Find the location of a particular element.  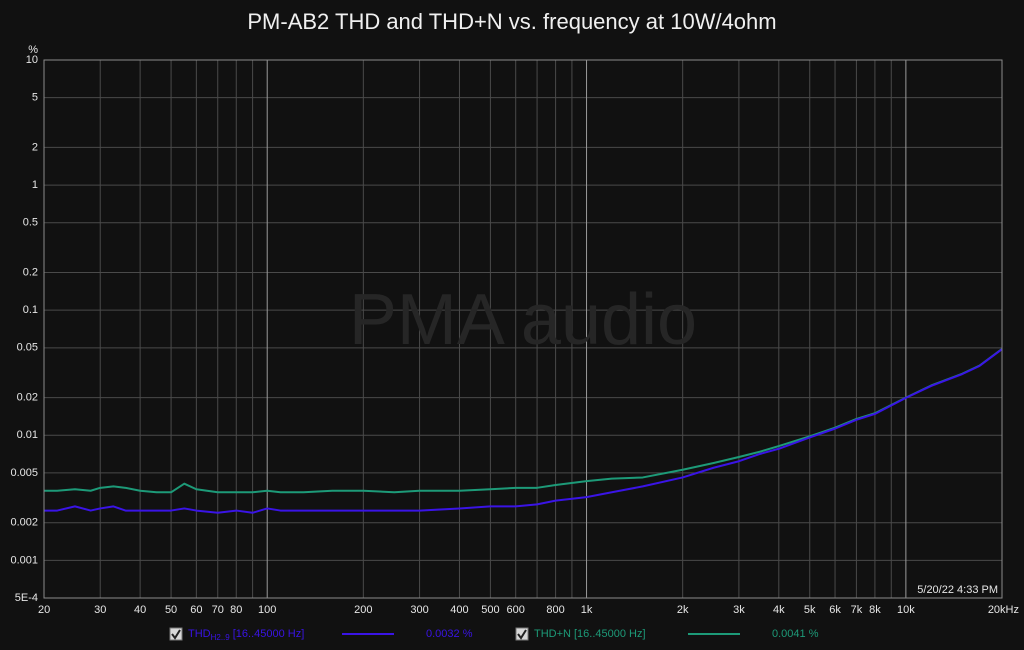

legend-reading: 0.0041 % is located at coordinates (795, 634).